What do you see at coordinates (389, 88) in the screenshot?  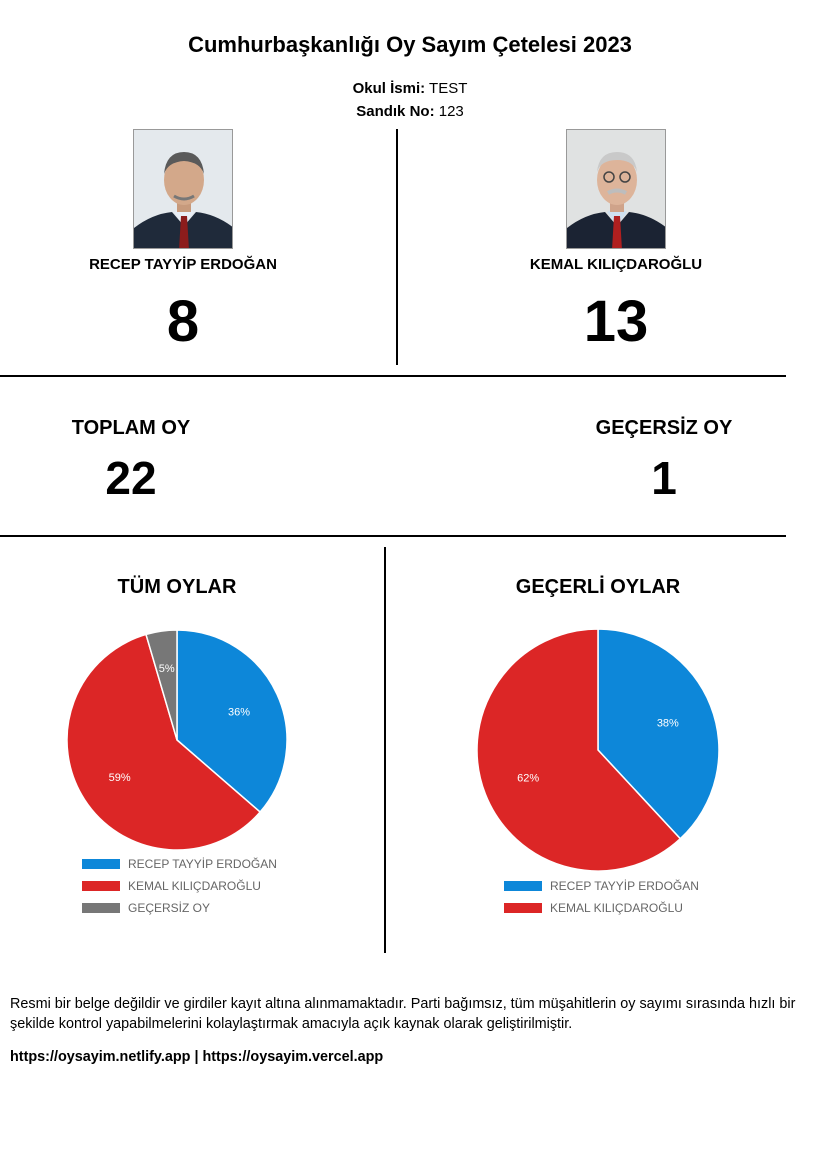 I see `school-label: Okul İsmi:` at bounding box center [389, 88].